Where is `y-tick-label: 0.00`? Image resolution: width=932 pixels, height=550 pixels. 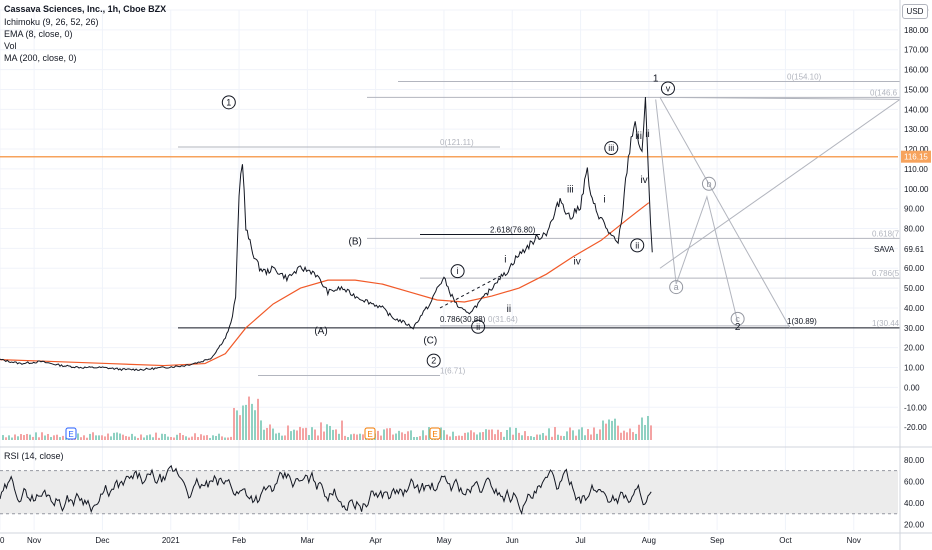
y-tick-label: 0.00 is located at coordinates (912, 387).